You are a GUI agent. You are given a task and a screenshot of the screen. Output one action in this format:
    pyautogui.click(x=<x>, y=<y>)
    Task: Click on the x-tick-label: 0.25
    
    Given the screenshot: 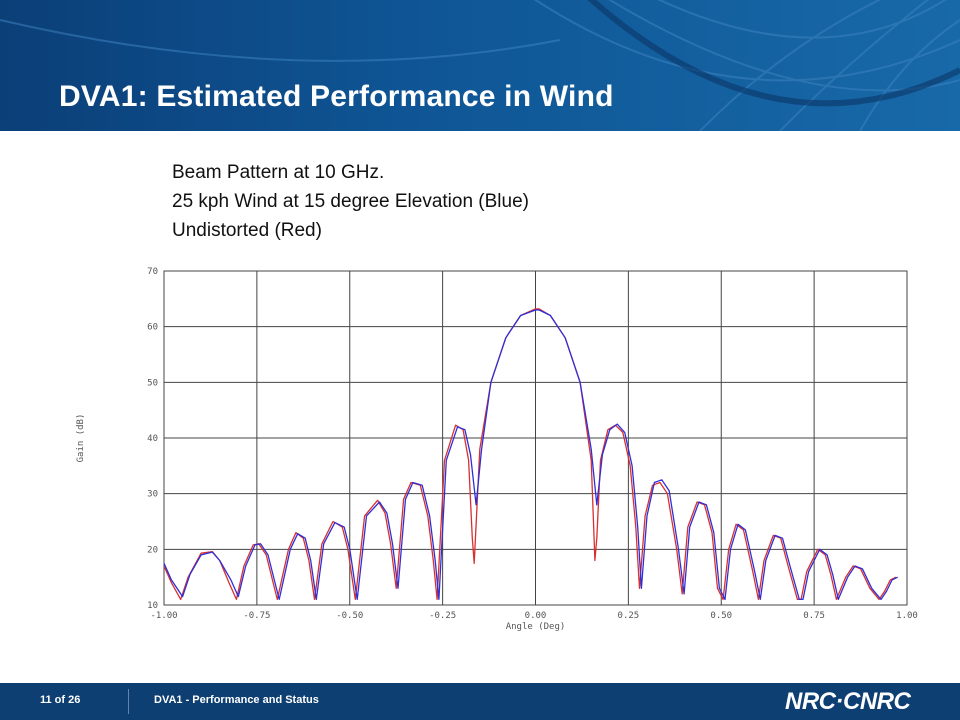 What is the action you would take?
    pyautogui.click(x=629, y=616)
    